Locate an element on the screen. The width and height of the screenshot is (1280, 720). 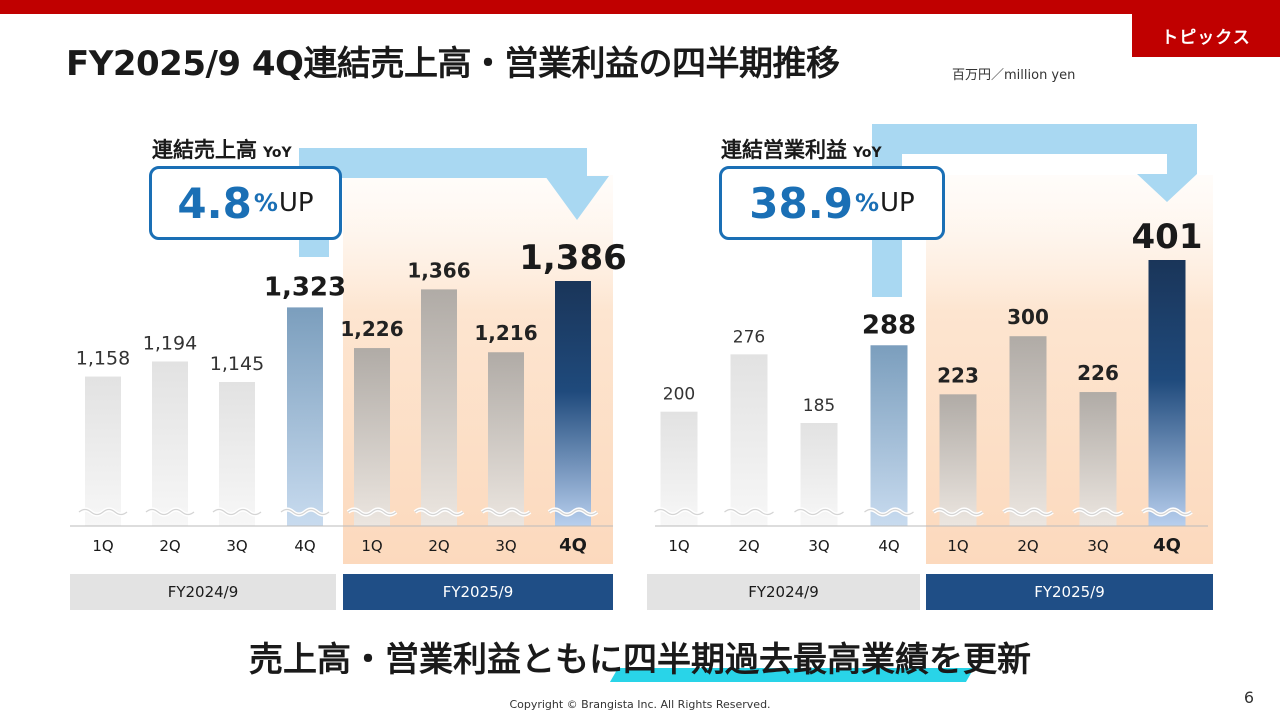
sales-value-label-3: 1,323 is located at coordinates (305, 287).